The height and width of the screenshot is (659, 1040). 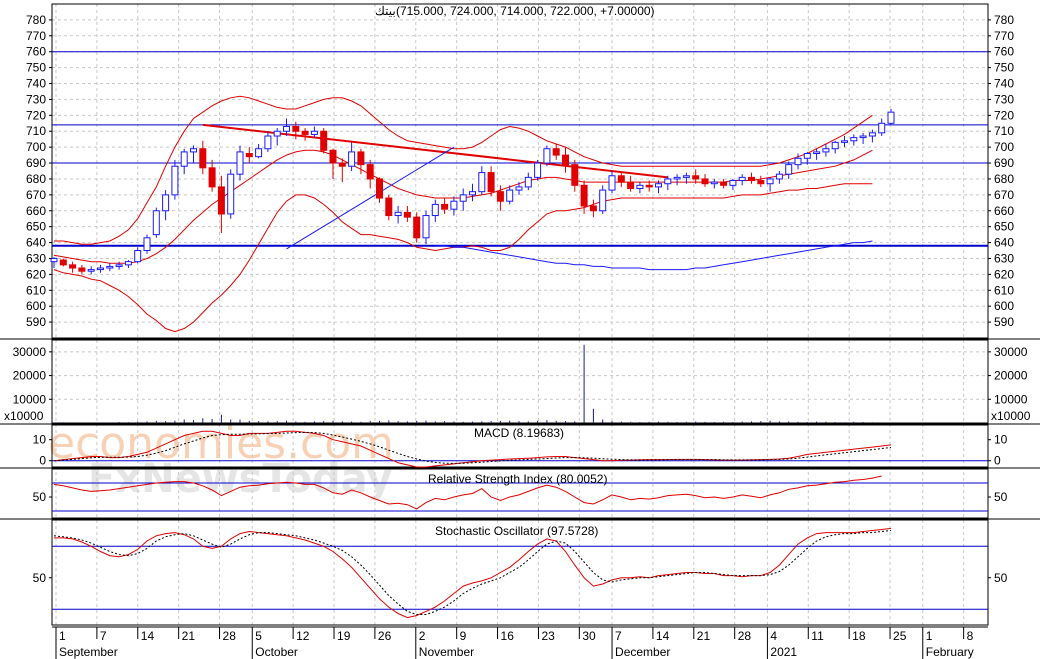 I want to click on rsi-tick-left: 50, so click(x=40, y=497).